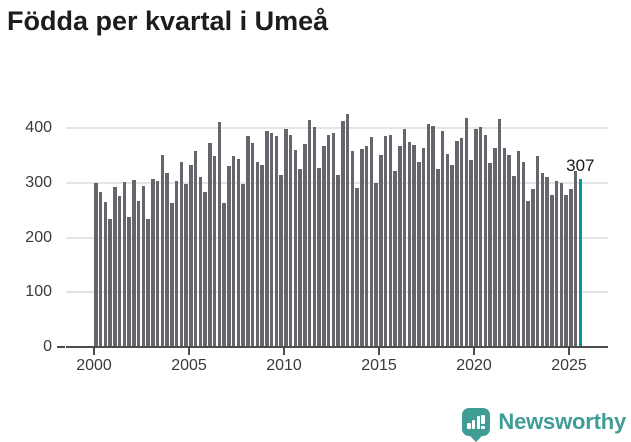 Image resolution: width=631 pixels, height=442 pixels. What do you see at coordinates (469, 426) in the screenshot?
I see `logo-bar-small` at bounding box center [469, 426].